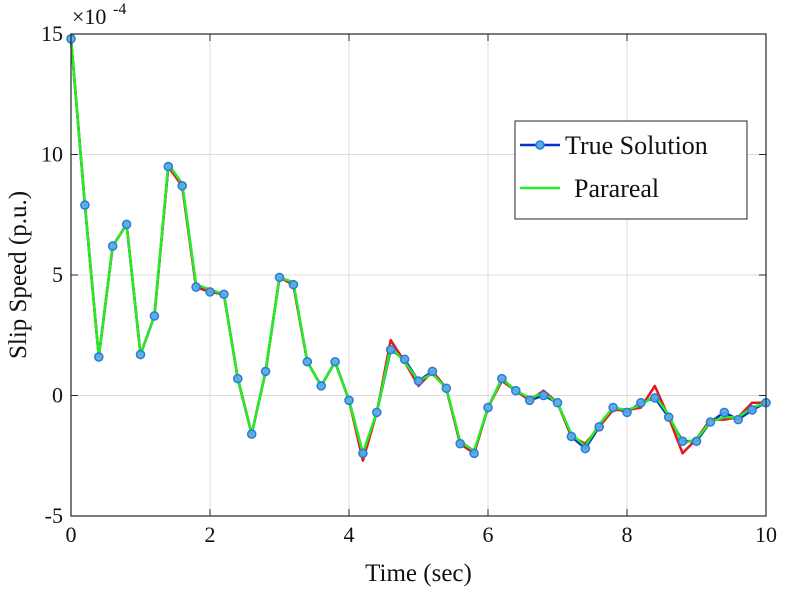 The height and width of the screenshot is (590, 787). I want to click on x-tick-label: 8, so click(627, 534).